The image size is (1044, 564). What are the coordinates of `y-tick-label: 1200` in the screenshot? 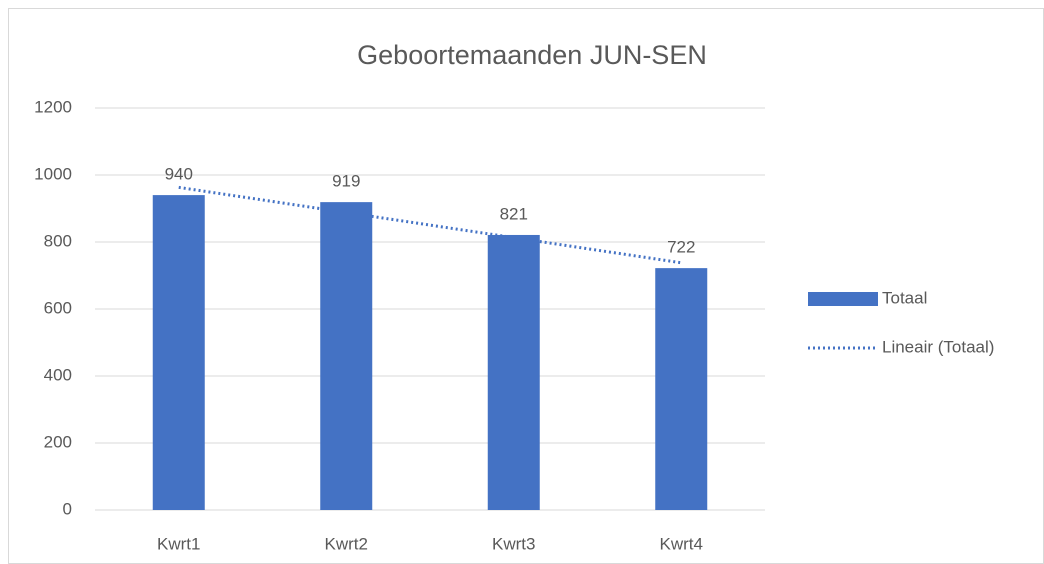 It's located at (53, 106).